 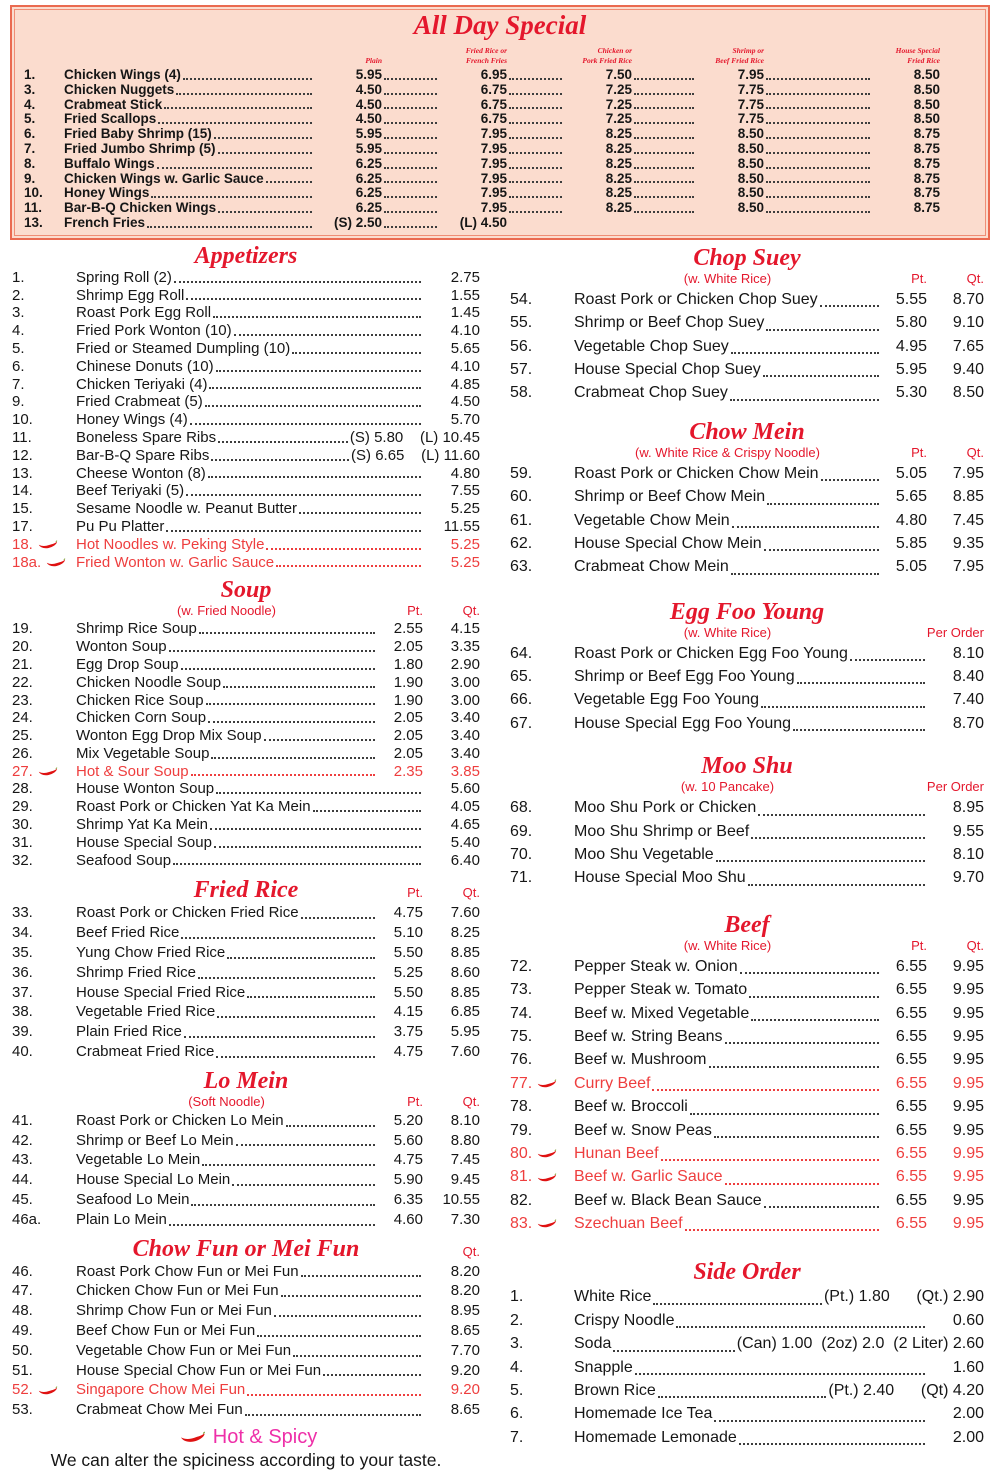 What do you see at coordinates (542, 1390) in the screenshot?
I see `item-number-cell: 5.` at bounding box center [542, 1390].